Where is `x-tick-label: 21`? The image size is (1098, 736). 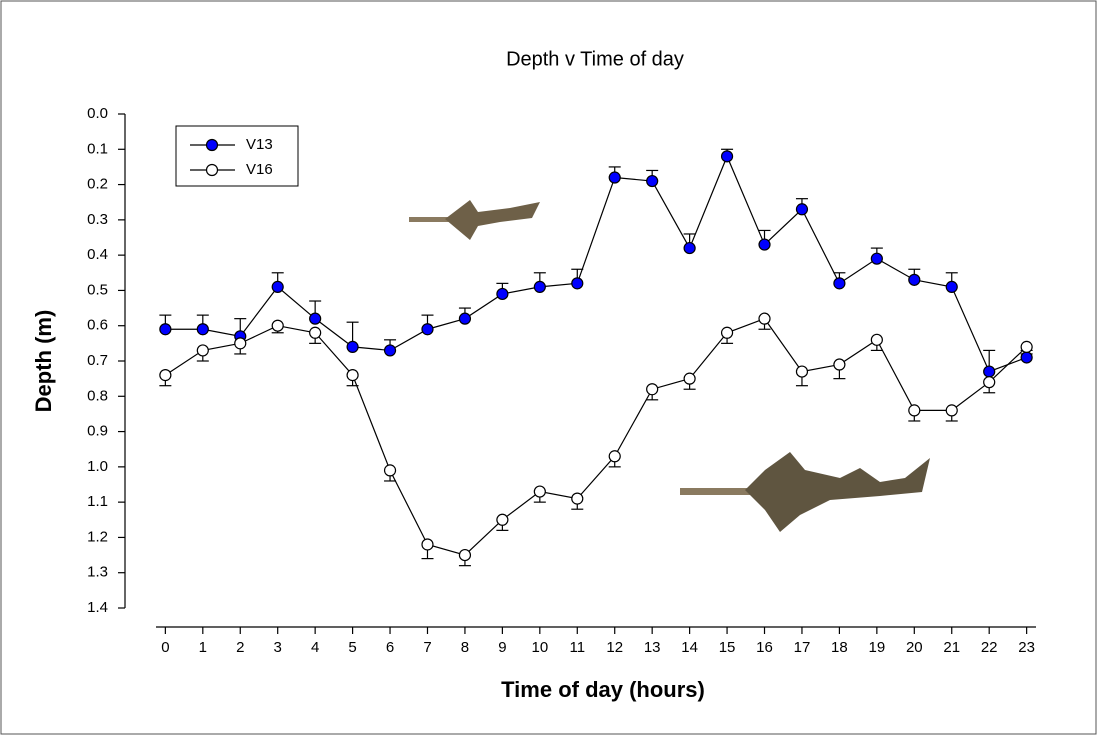 x-tick-label: 21 is located at coordinates (951, 647).